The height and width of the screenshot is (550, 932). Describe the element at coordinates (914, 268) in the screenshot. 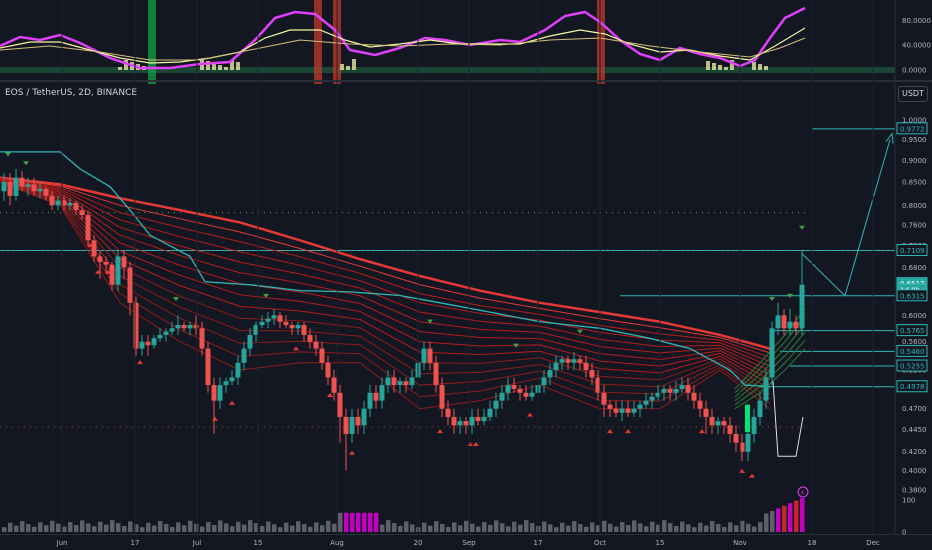

I see `price-axis-label: 0.6800` at that location.